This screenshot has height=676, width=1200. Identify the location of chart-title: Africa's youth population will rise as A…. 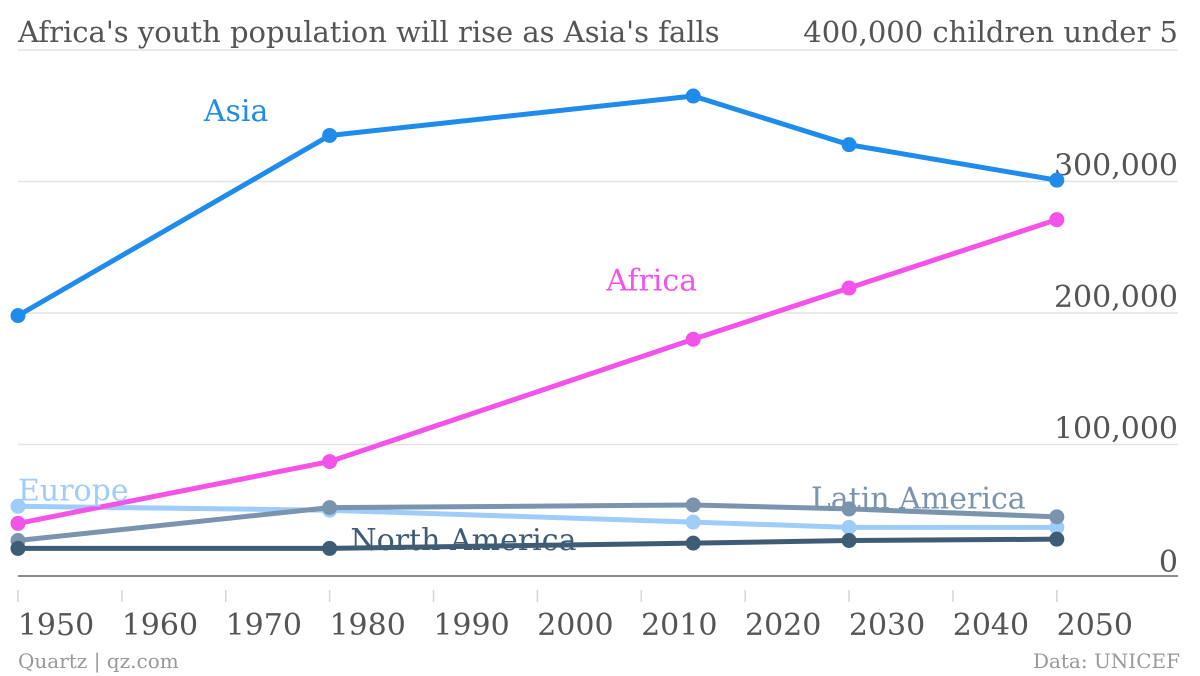
(368, 32).